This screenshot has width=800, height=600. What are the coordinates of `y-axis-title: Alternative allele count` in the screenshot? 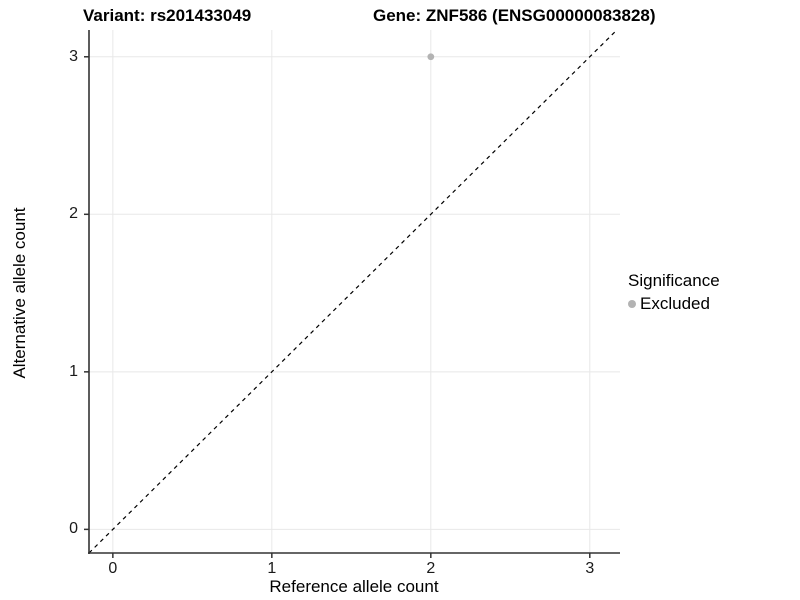 It's located at (19, 293).